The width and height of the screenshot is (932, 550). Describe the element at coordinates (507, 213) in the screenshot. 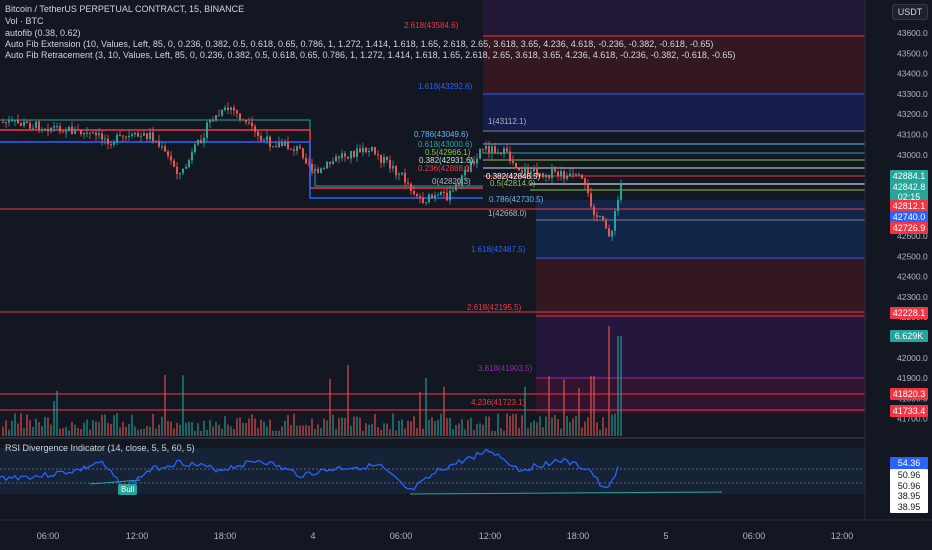

I see `fib-level-label: 1(42668.0)` at that location.